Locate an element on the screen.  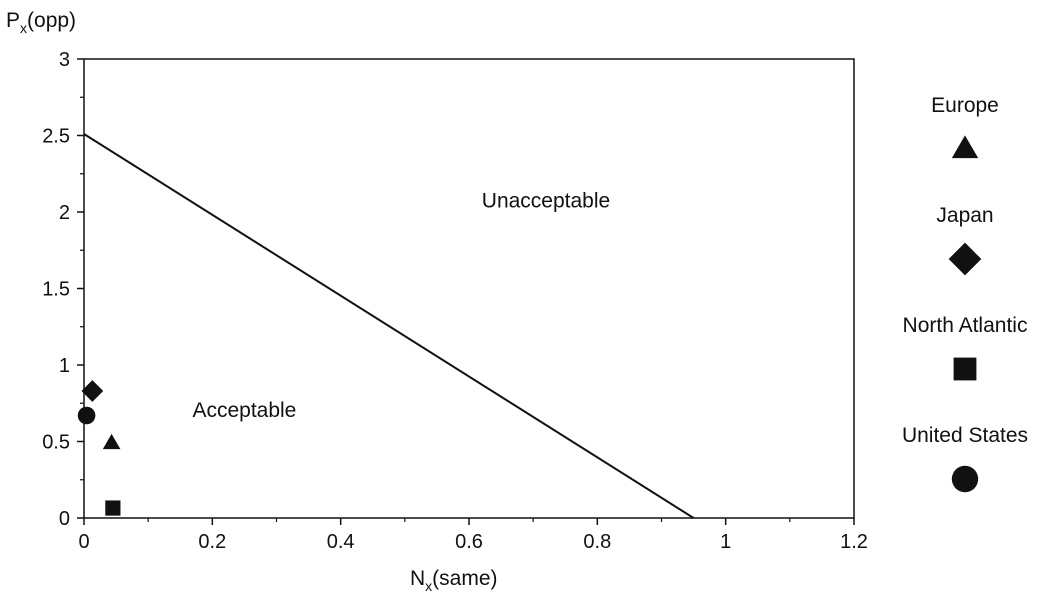
data-points is located at coordinates (99, 448).